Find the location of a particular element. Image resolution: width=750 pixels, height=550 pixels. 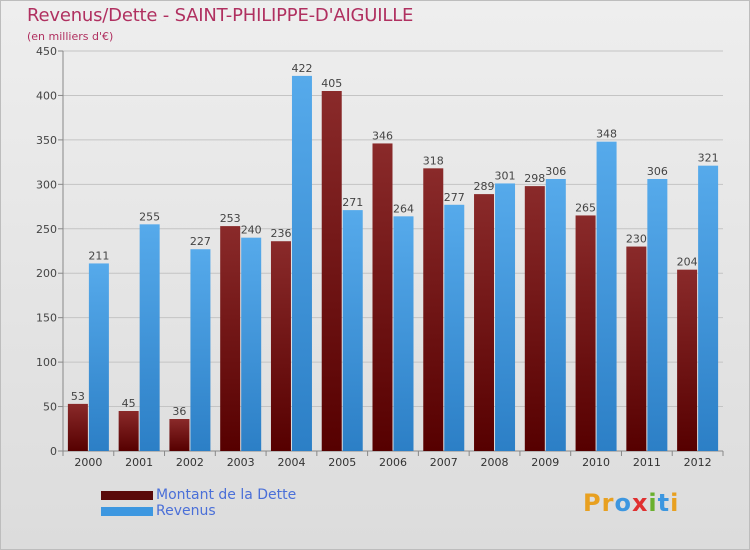

y-tick-label: 150 is located at coordinates (46, 318).